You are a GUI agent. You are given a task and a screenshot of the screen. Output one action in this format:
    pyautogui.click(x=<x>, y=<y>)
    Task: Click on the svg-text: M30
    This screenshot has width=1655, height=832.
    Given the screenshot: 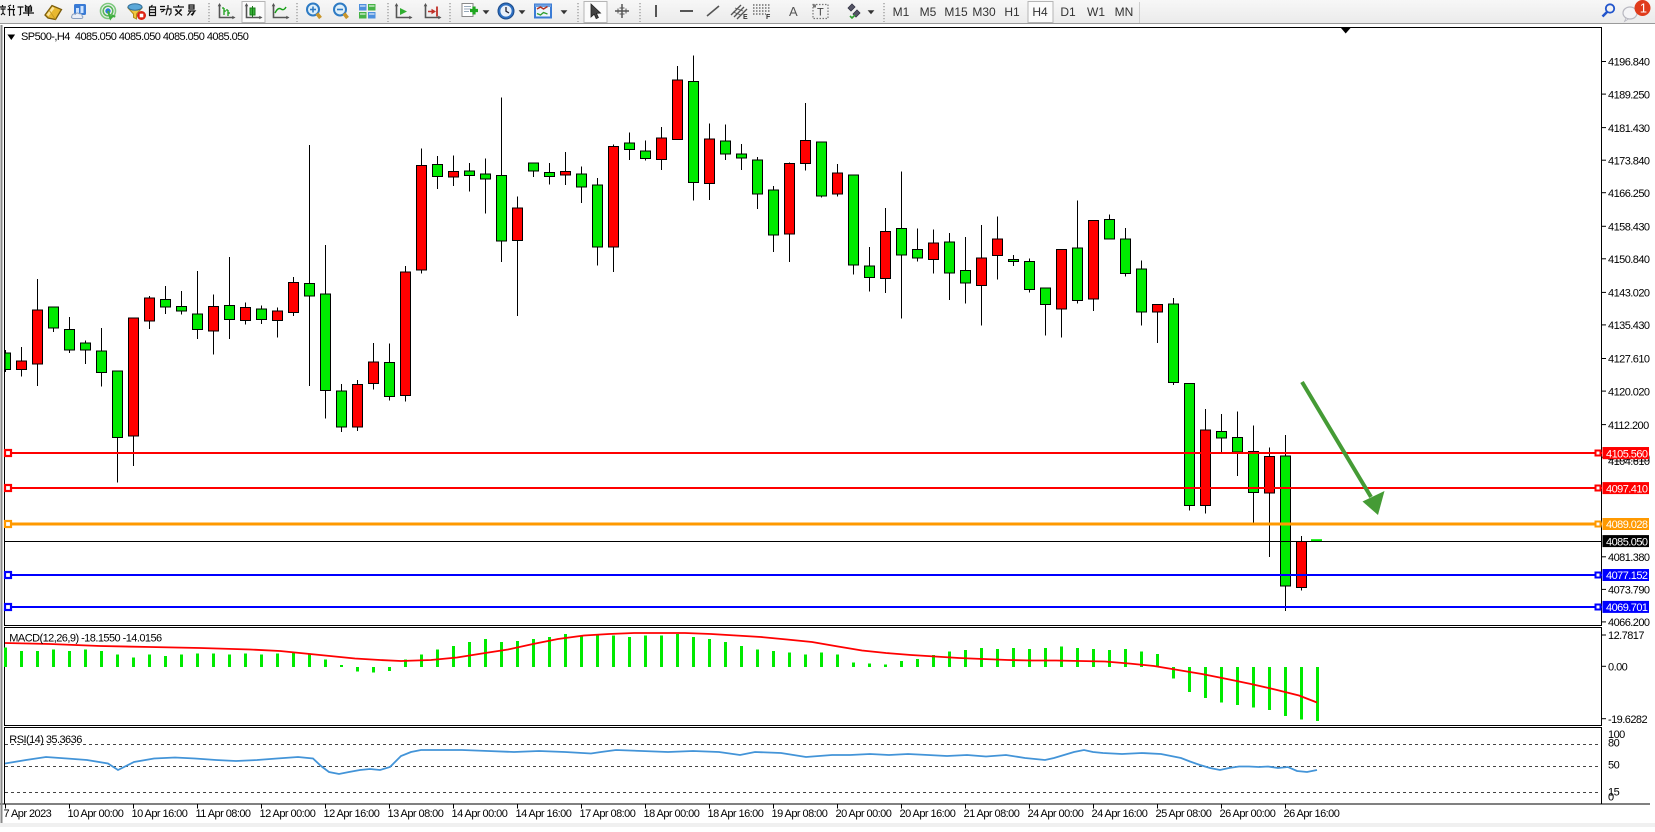 What is the action you would take?
    pyautogui.click(x=984, y=12)
    